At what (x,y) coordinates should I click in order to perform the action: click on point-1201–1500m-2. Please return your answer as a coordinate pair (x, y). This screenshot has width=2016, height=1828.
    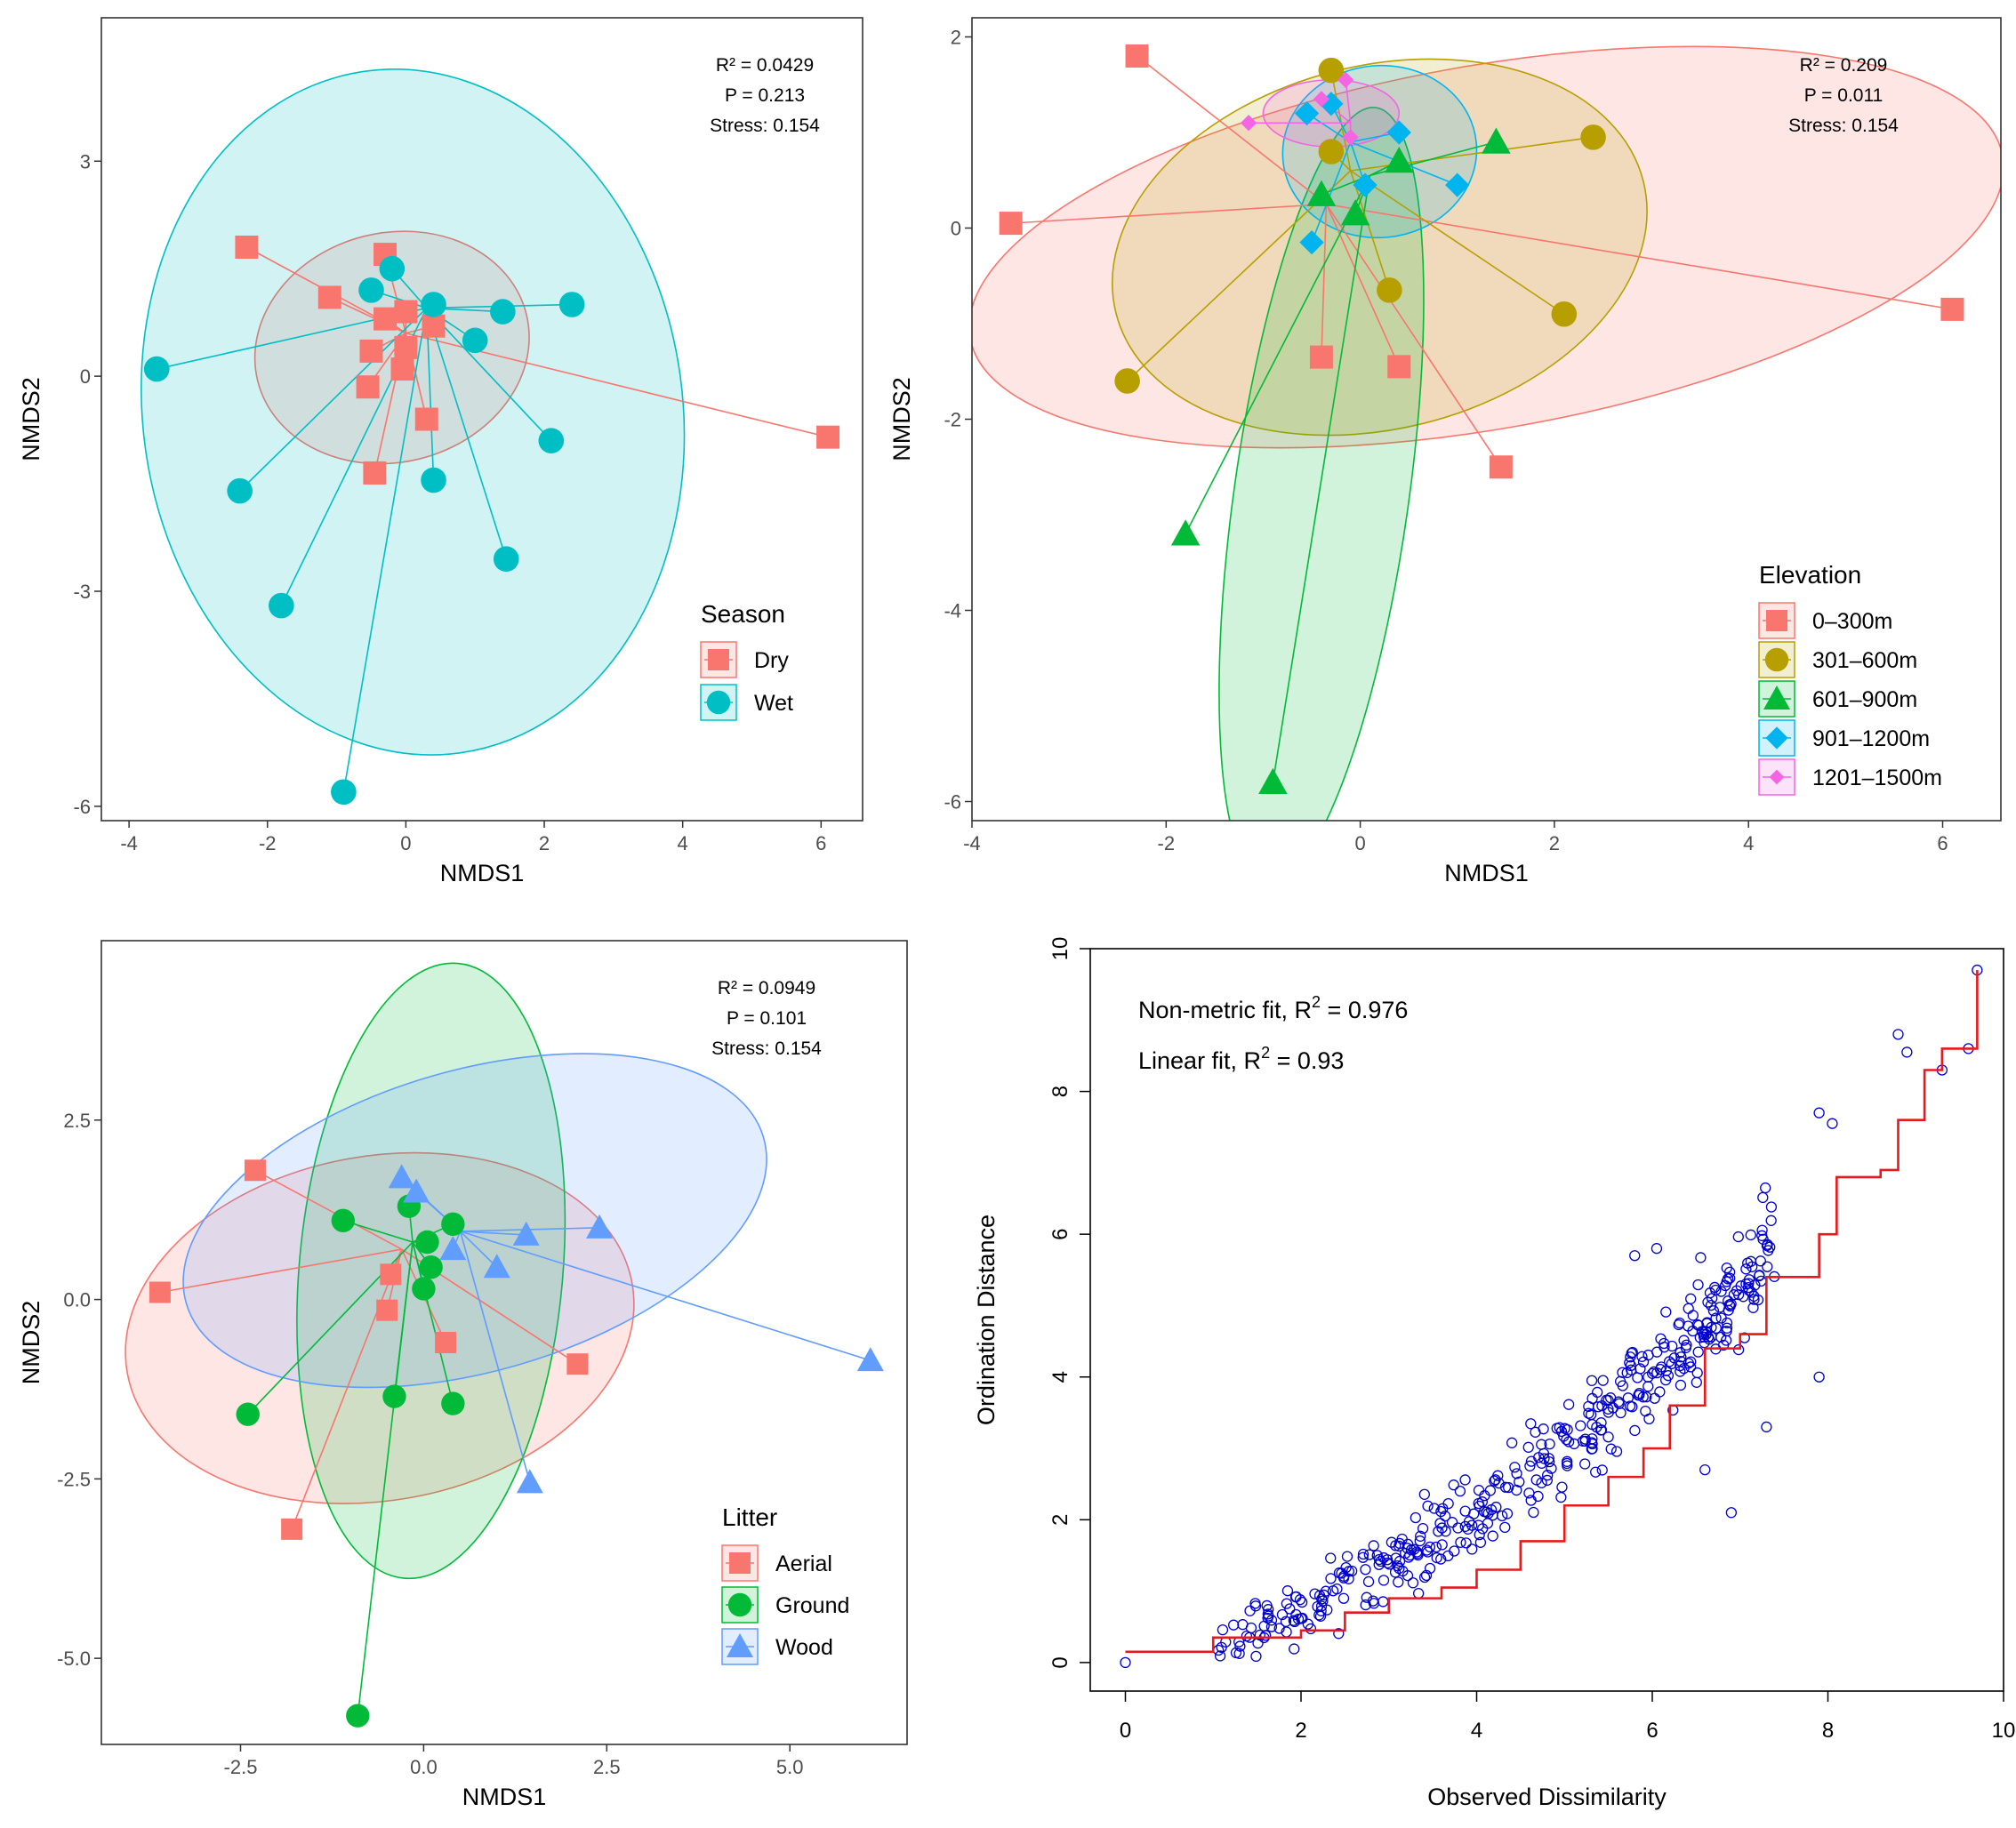
    Looking at the image, I should click on (1345, 79).